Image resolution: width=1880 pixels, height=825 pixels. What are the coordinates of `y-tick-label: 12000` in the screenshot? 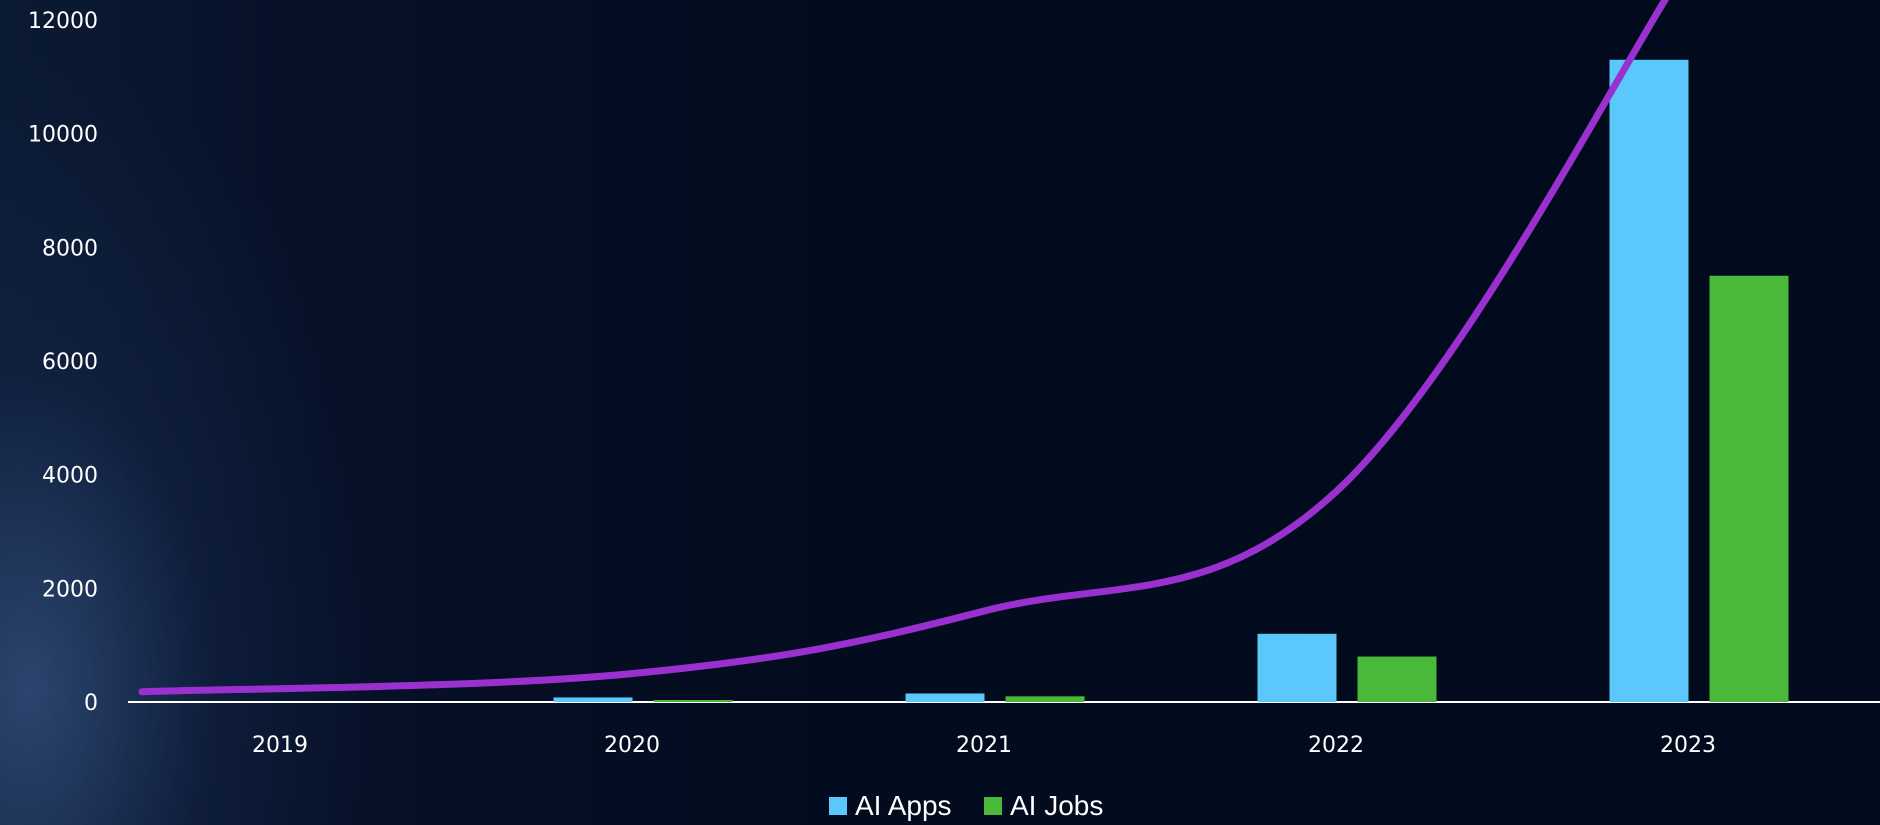 It's located at (63, 21).